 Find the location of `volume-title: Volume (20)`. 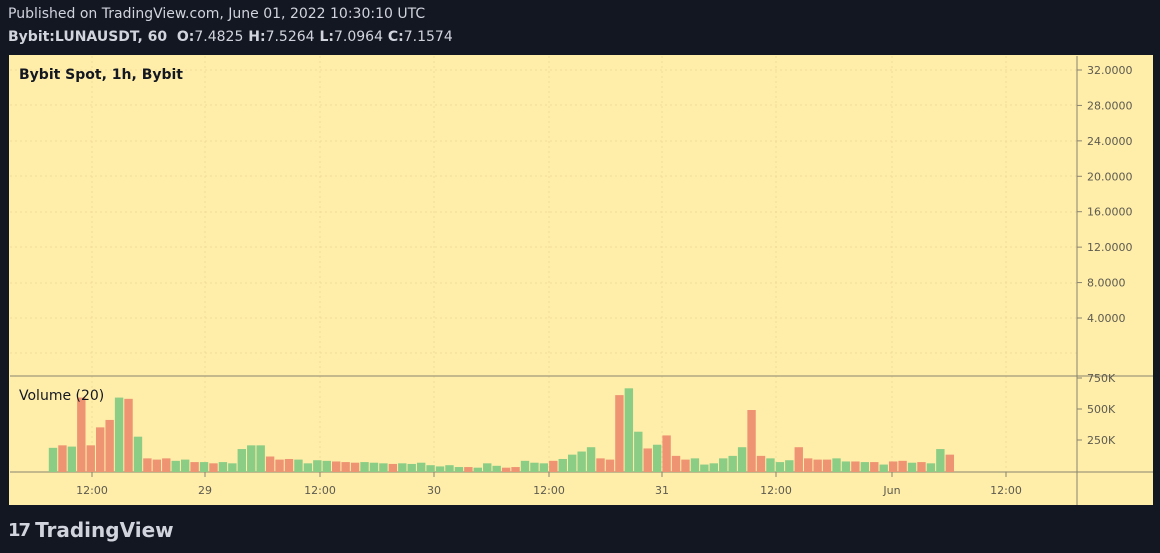

volume-title: Volume (20) is located at coordinates (62, 396).